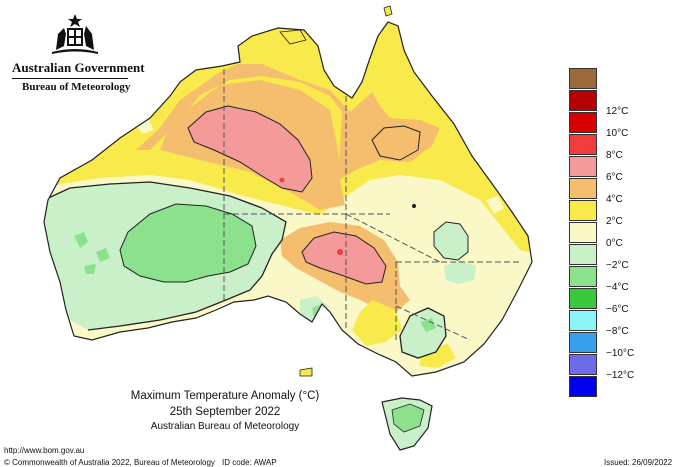  What do you see at coordinates (70, 78) in the screenshot?
I see `header-divider` at bounding box center [70, 78].